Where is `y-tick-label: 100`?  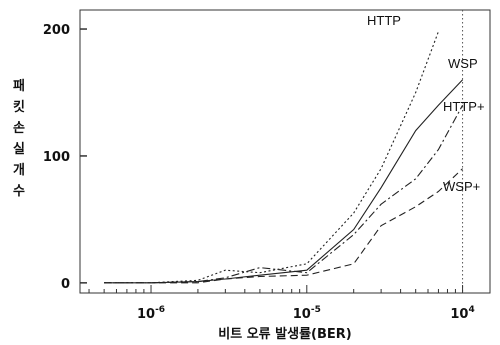
y-tick-label: 100 is located at coordinates (56, 157).